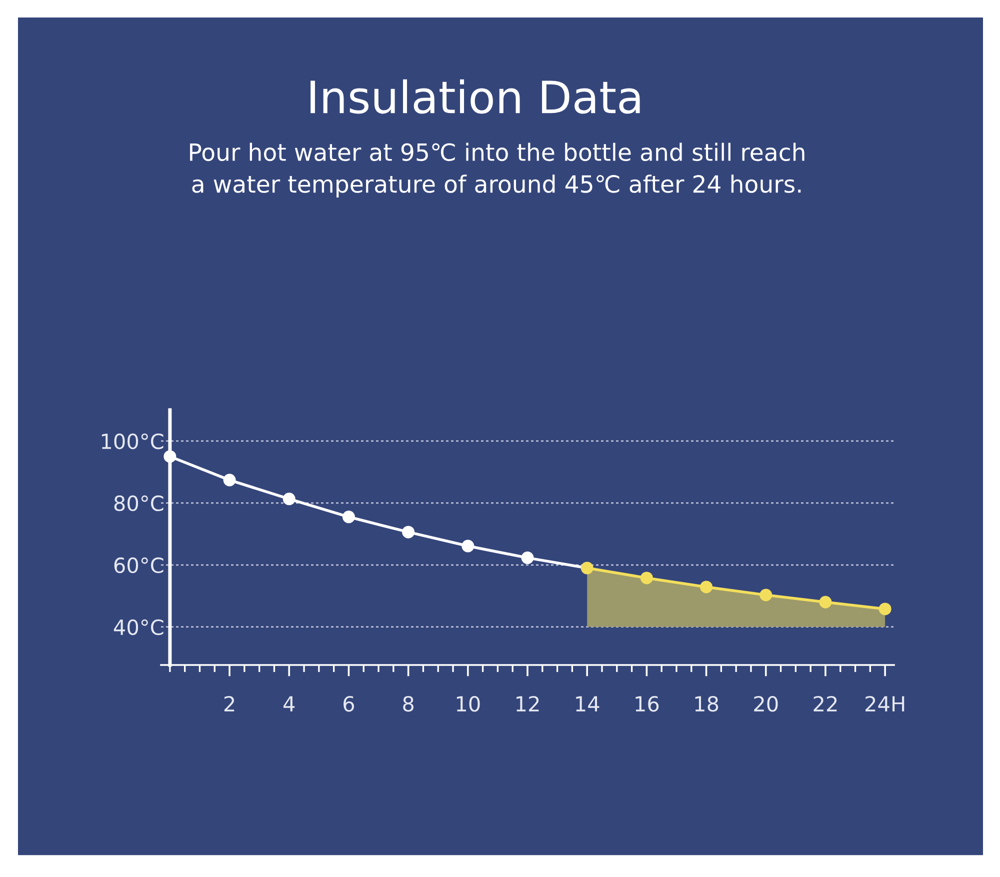  What do you see at coordinates (527, 704) in the screenshot?
I see `x-tick-label: 12` at bounding box center [527, 704].